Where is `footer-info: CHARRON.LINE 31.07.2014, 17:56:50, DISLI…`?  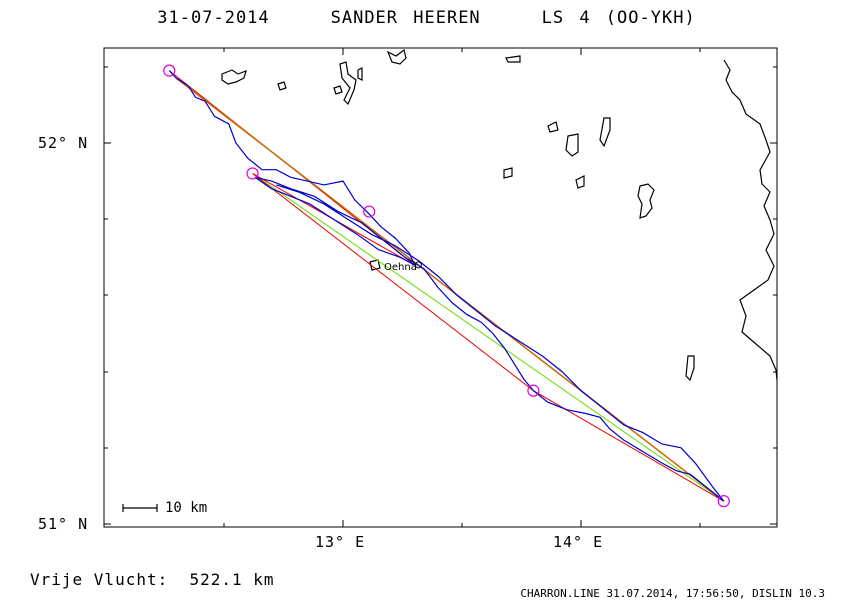
footer-info: CHARRON.LINE 31.07.2014, 17:56:50, DISLI… is located at coordinates (672, 593).